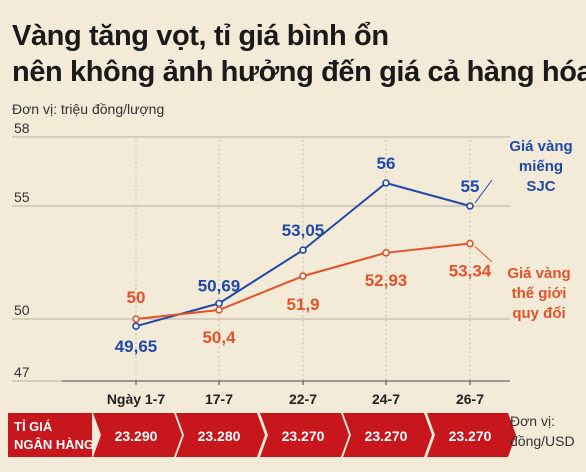 The image size is (586, 472). Describe the element at coordinates (22, 310) in the screenshot. I see `y-tick-label: 50` at that location.